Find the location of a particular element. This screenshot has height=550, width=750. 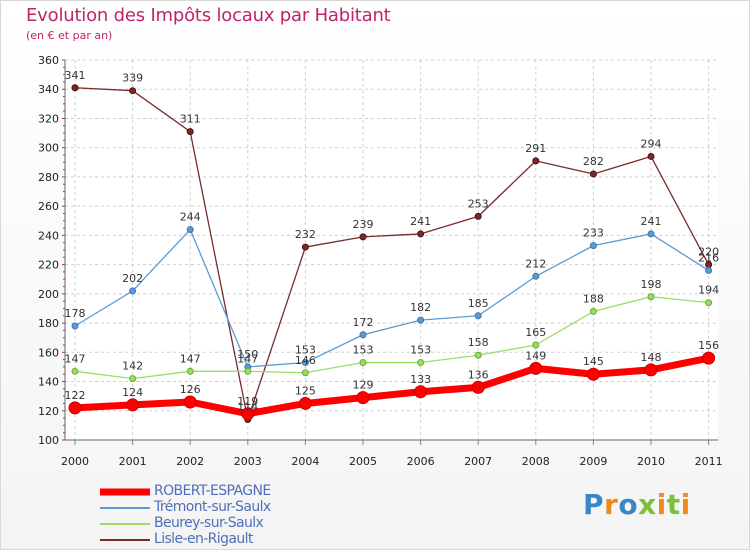

y-tick-label: 180 is located at coordinates (48, 323).